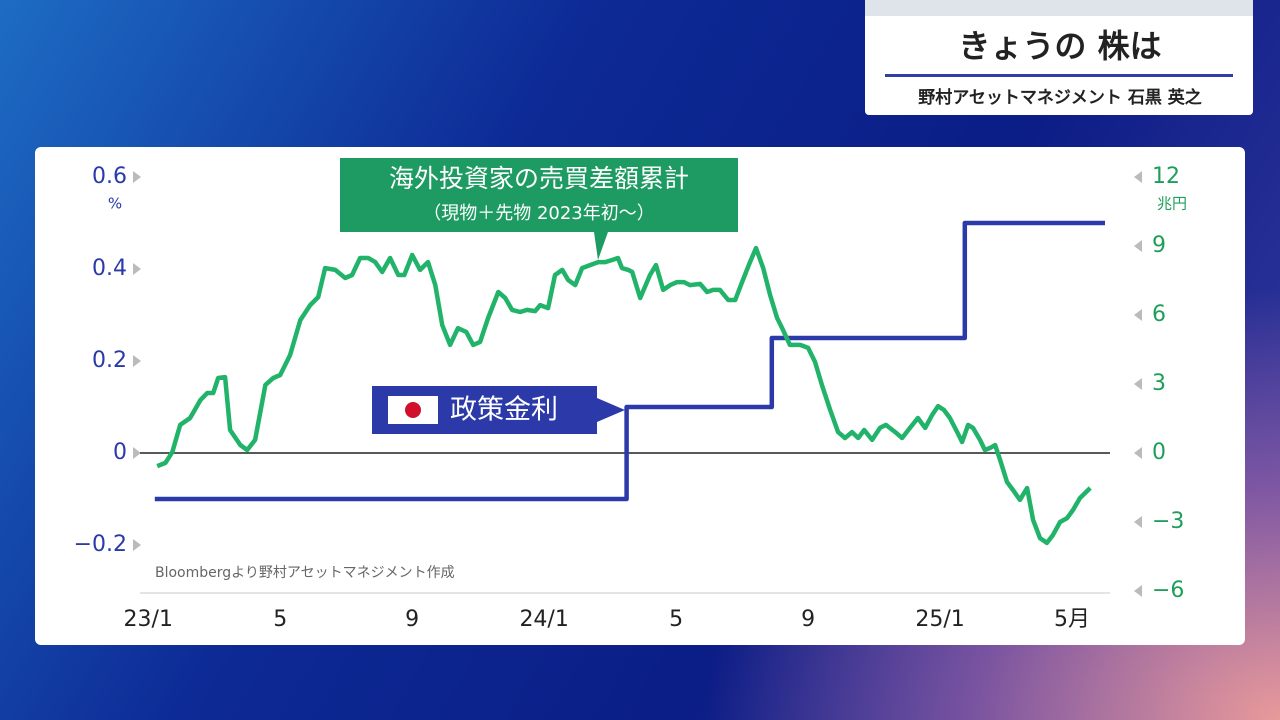 The height and width of the screenshot is (720, 1280). Describe the element at coordinates (1059, 46) in the screenshot. I see `header-title: きょうの 株は` at that location.